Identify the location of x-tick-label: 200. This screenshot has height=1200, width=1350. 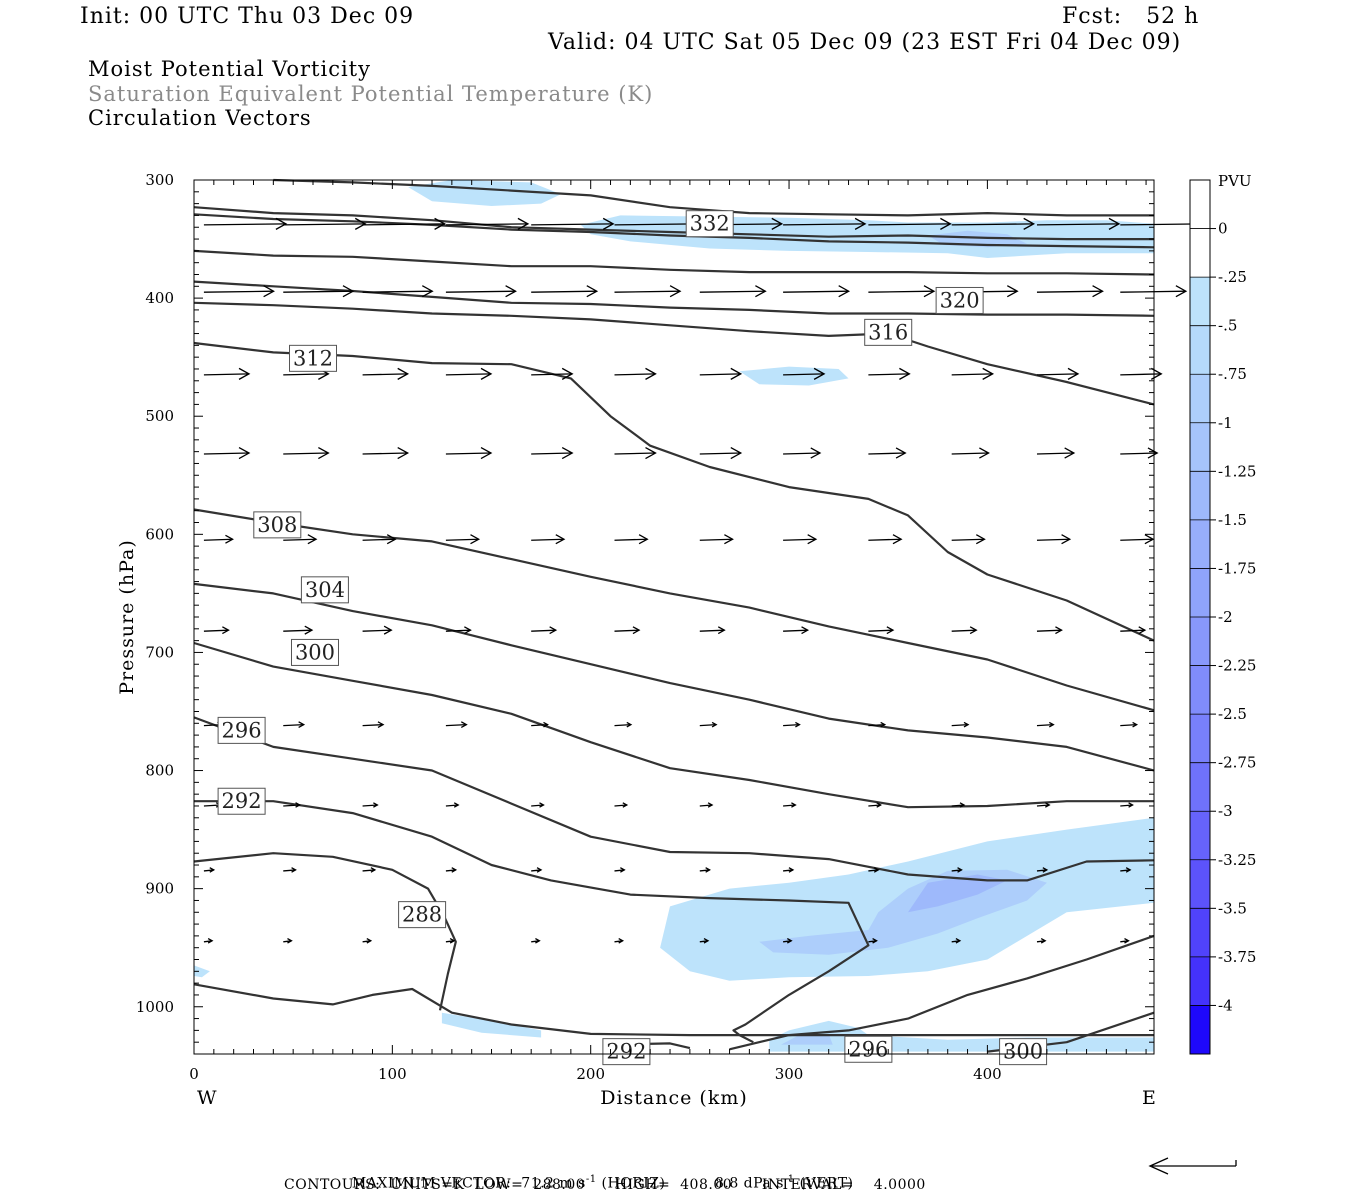
(590, 1074).